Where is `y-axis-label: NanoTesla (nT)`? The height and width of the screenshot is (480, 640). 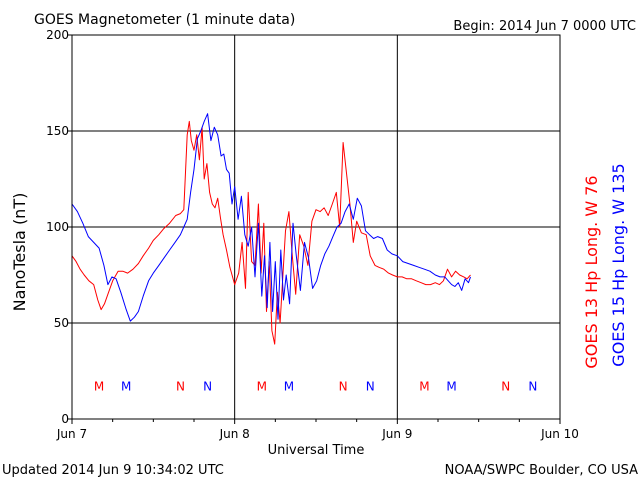
y-axis-label: NanoTesla (nT) is located at coordinates (19, 252).